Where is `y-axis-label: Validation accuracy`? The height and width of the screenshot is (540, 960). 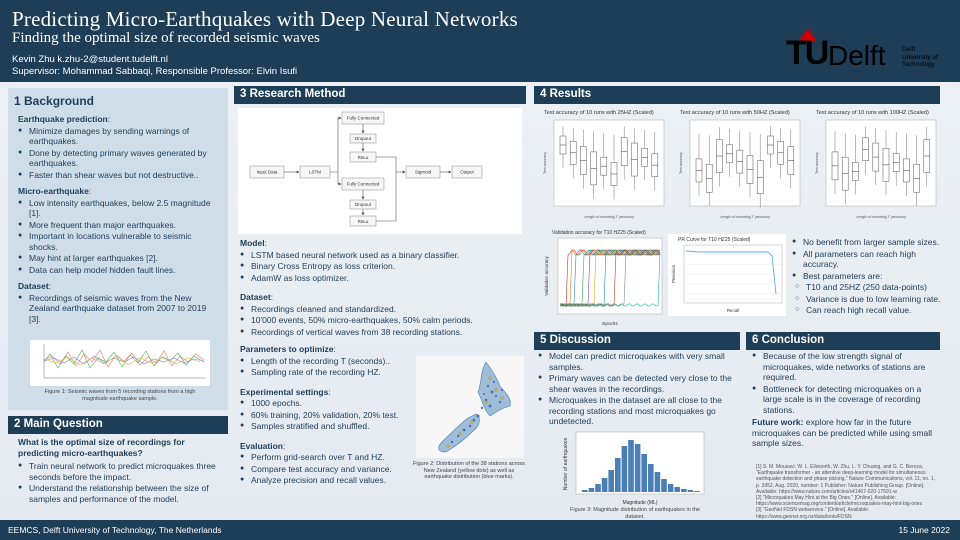 y-axis-label: Validation accuracy is located at coordinates (546, 276).